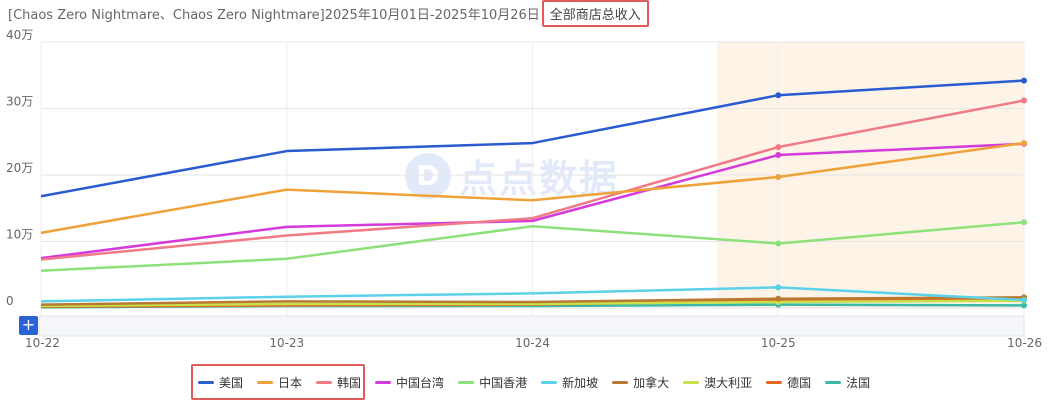  What do you see at coordinates (651, 383) in the screenshot?
I see `legend-label: 加拿大` at bounding box center [651, 383].